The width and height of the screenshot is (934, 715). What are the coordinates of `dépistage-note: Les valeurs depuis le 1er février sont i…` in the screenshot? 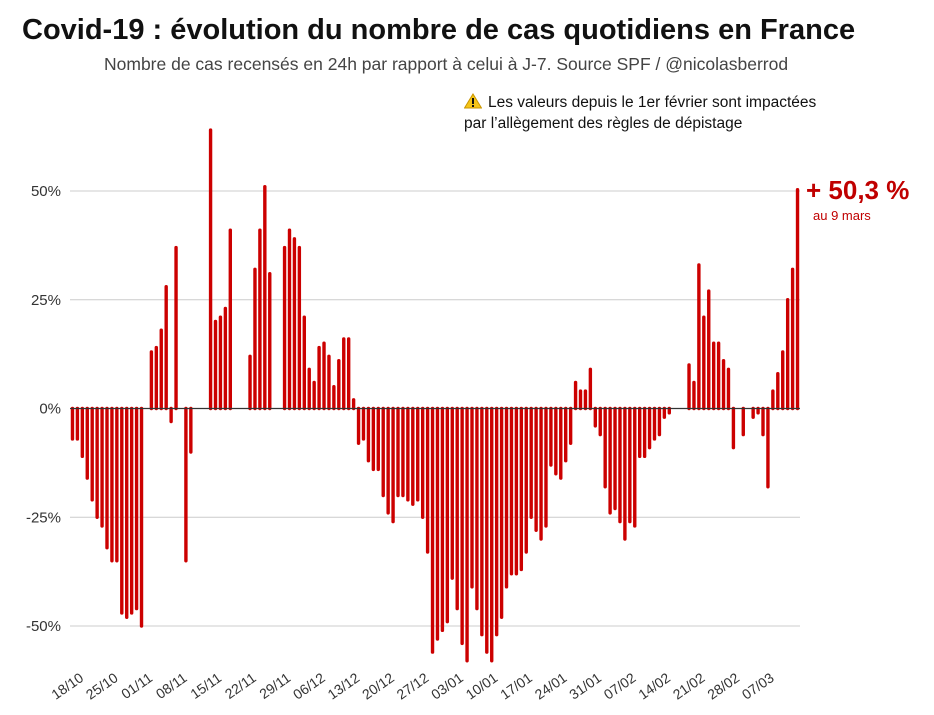 It's located at (640, 113).